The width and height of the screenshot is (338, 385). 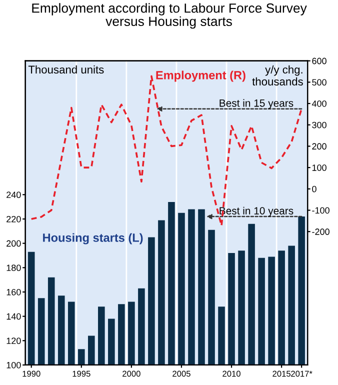 What do you see at coordinates (13, 268) in the screenshot?
I see `y-tick-label: 180` at bounding box center [13, 268].